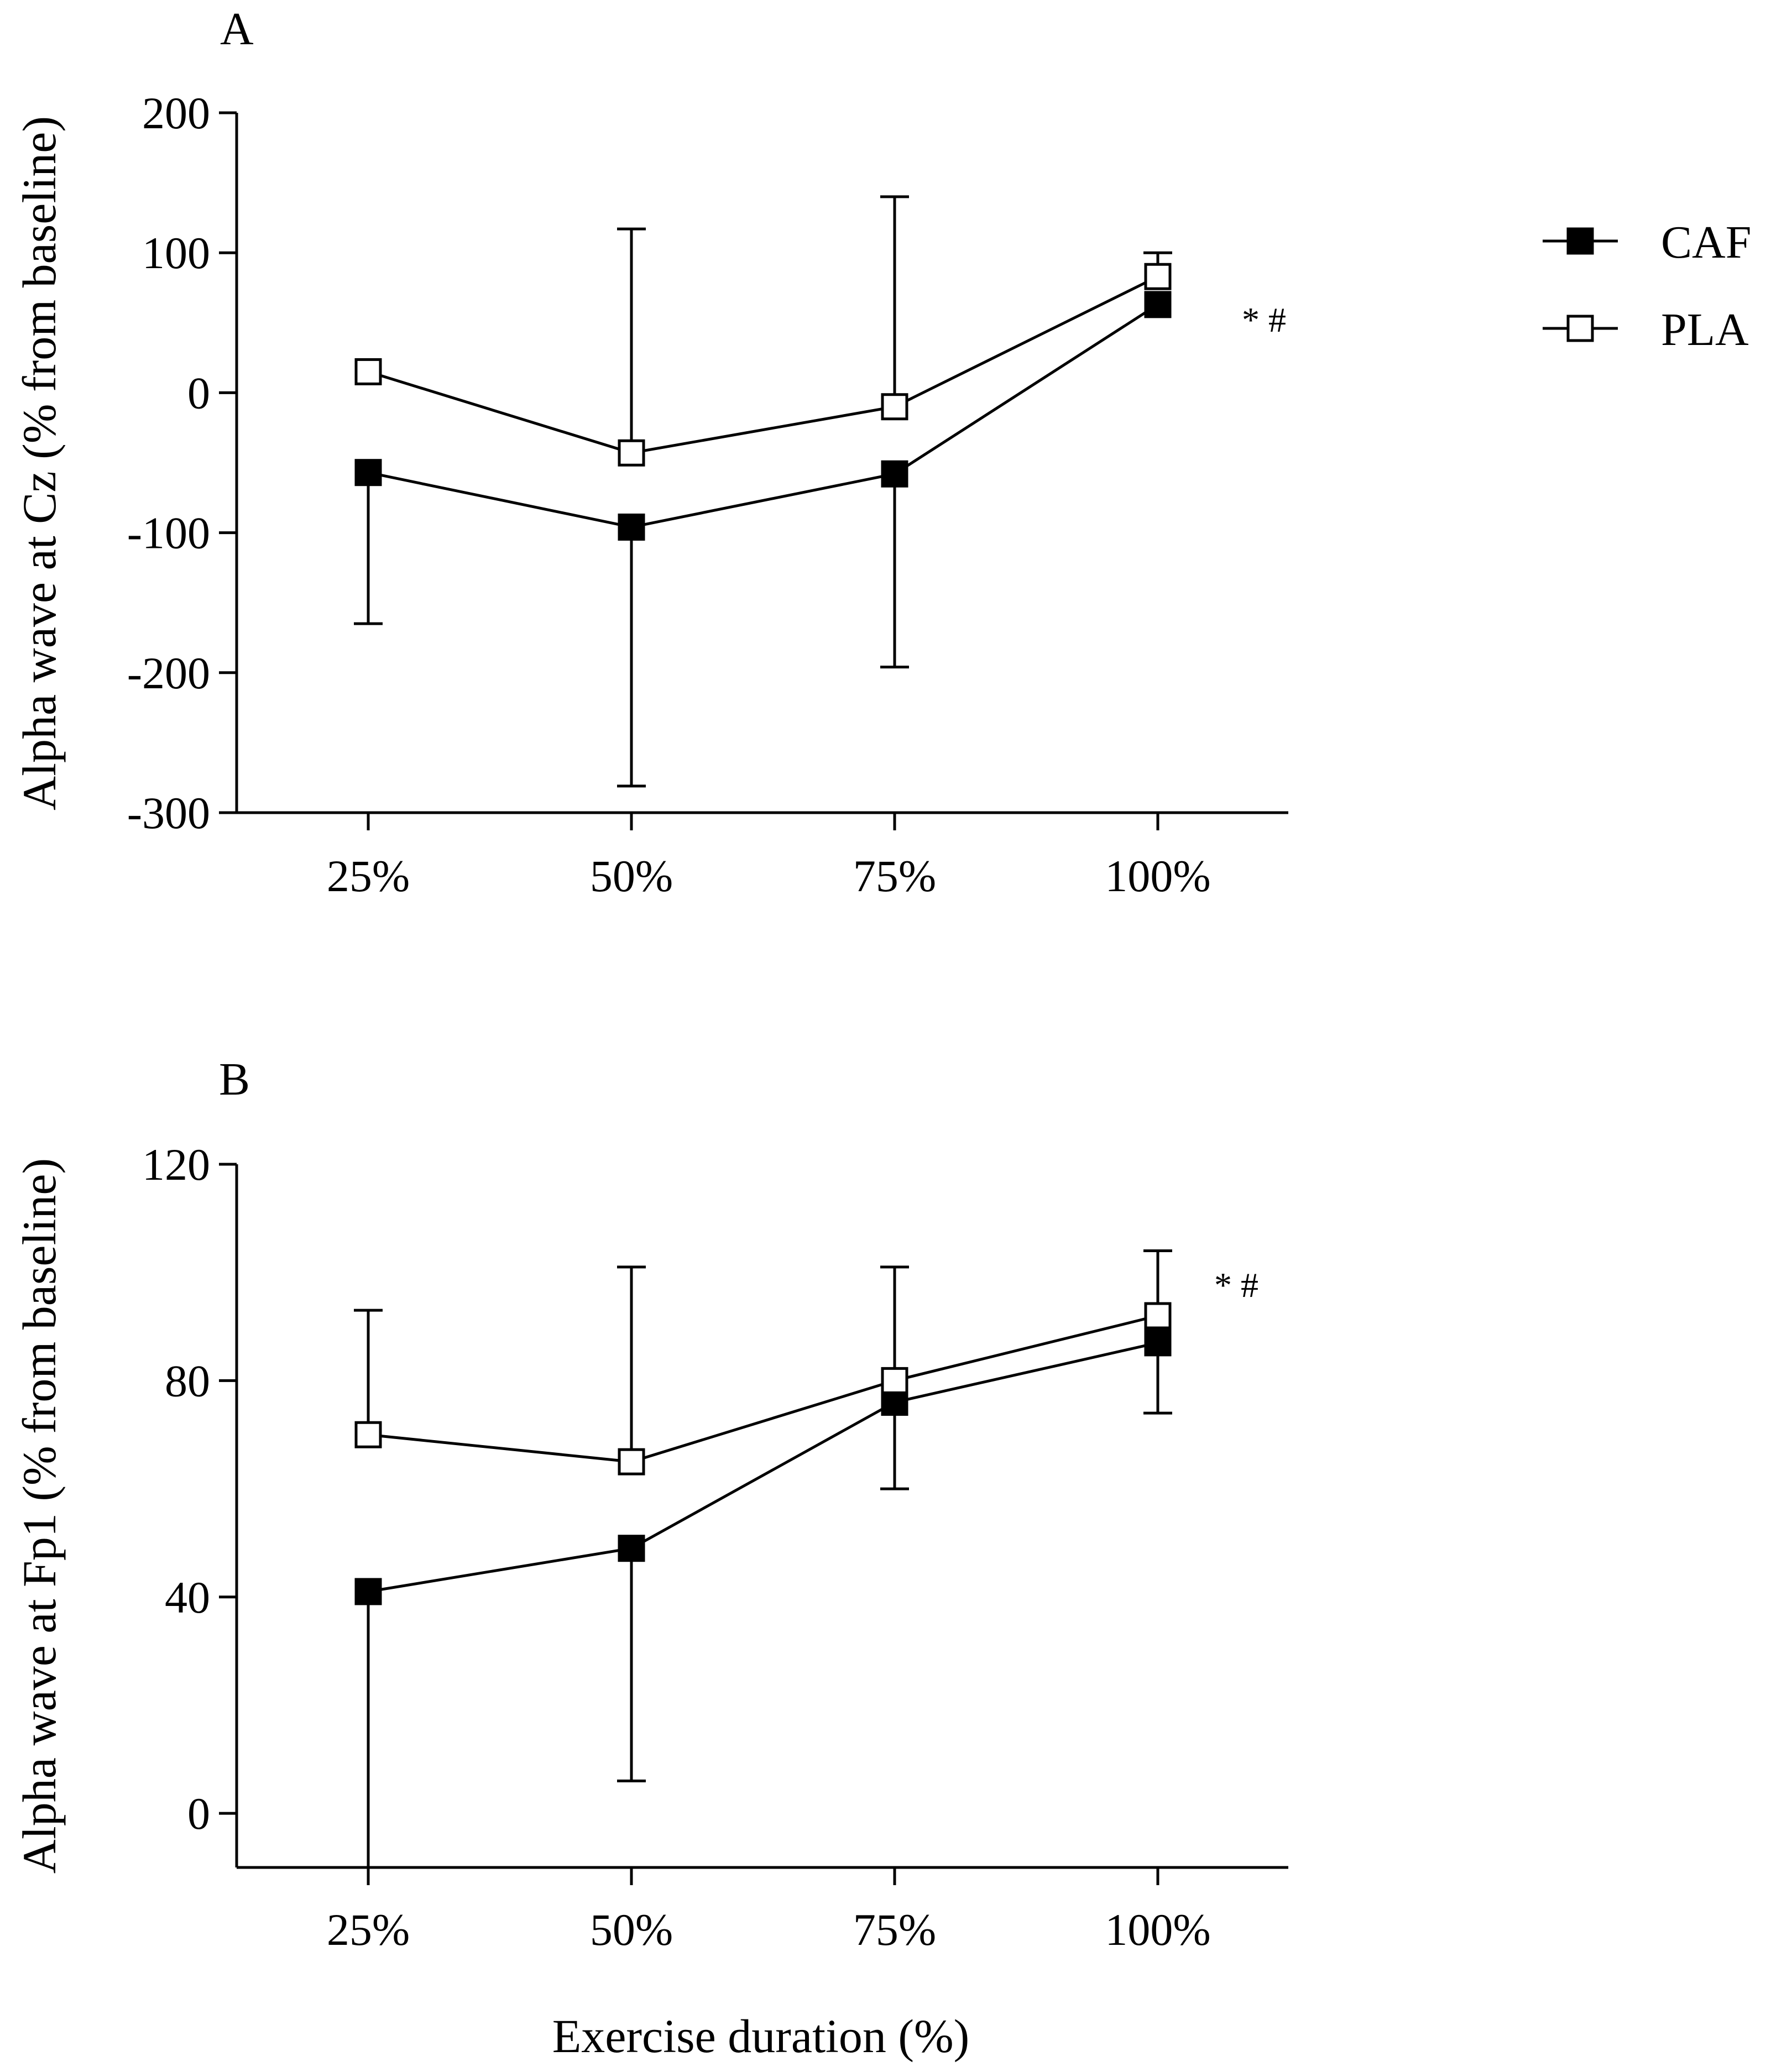  I want to click on y-axis-title: Alpha wave at Cz (% from baseline), so click(40, 463).